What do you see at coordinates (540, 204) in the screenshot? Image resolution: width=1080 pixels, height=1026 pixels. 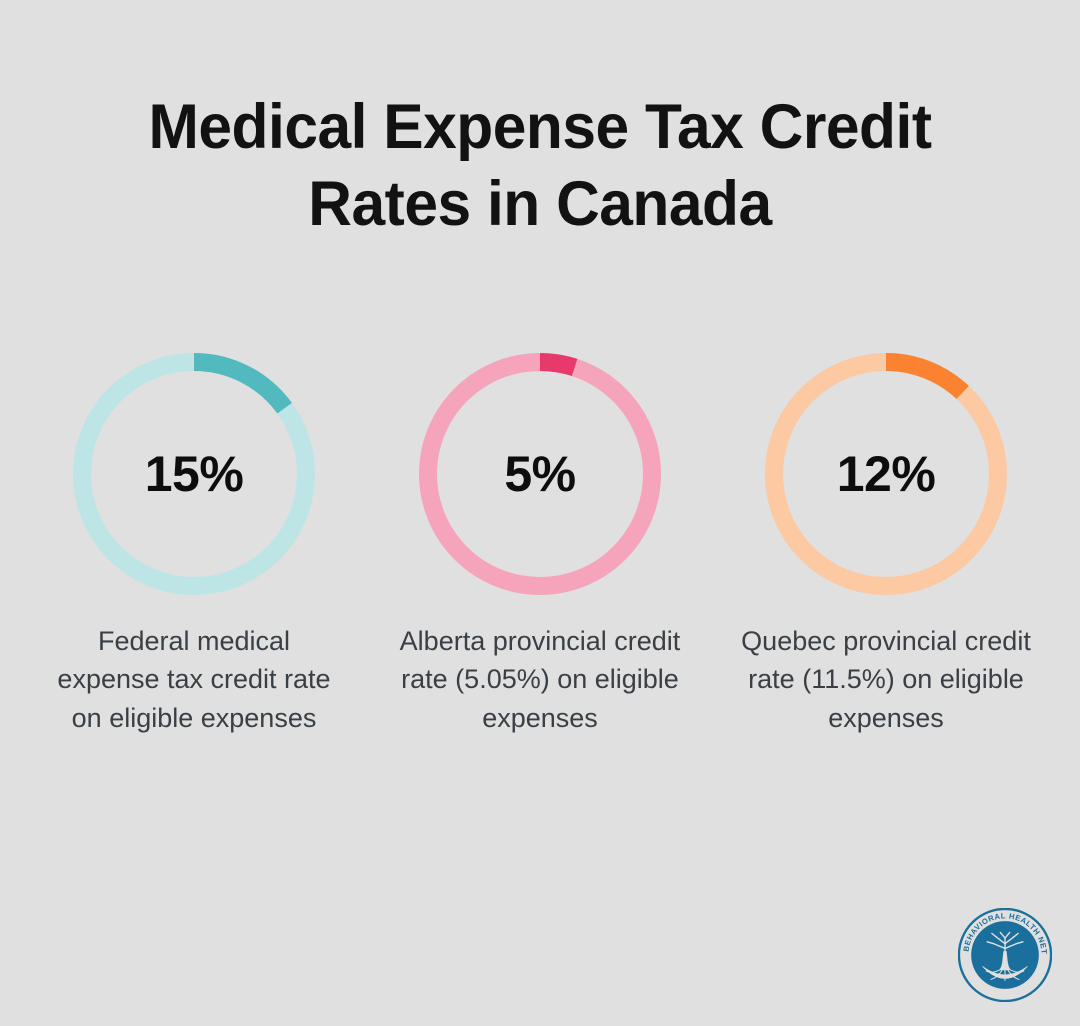 I see `page-title-line-2: Rates in Canada` at bounding box center [540, 204].